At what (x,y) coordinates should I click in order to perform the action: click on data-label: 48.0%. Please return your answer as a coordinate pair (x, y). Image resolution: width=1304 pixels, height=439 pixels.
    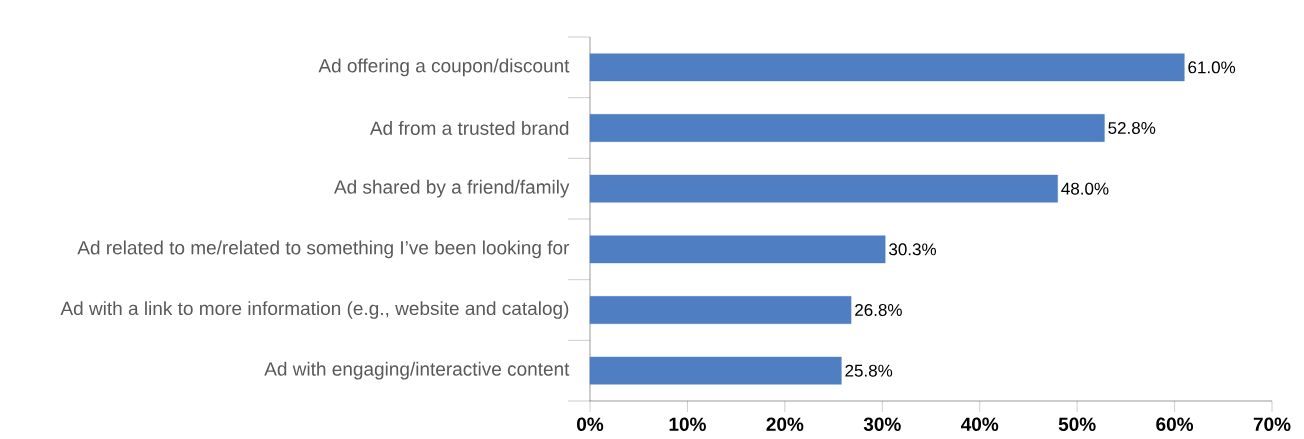
    Looking at the image, I should click on (1085, 188).